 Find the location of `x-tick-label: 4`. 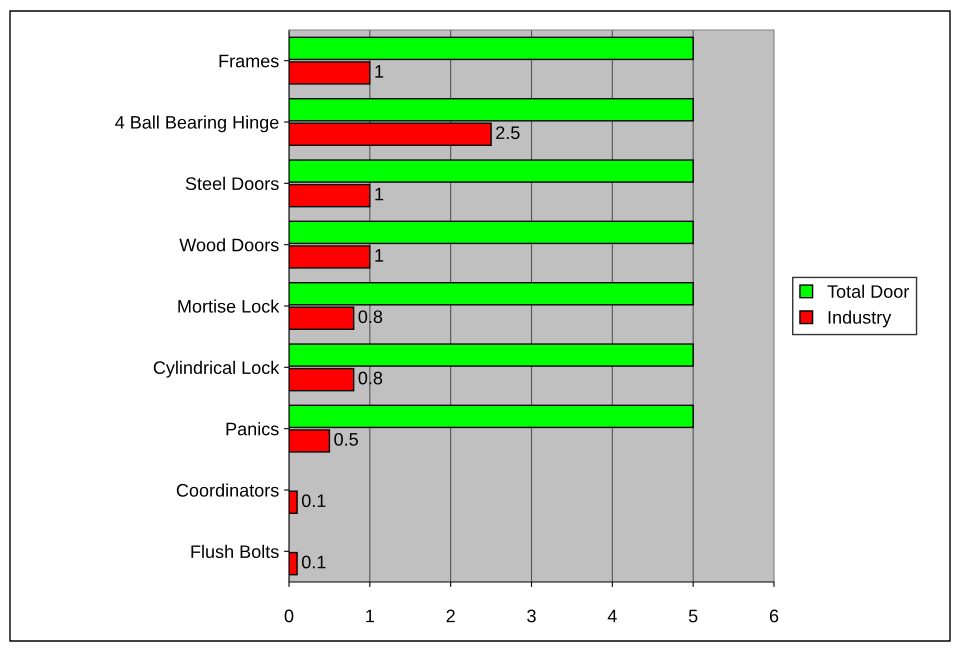

x-tick-label: 4 is located at coordinates (612, 616).